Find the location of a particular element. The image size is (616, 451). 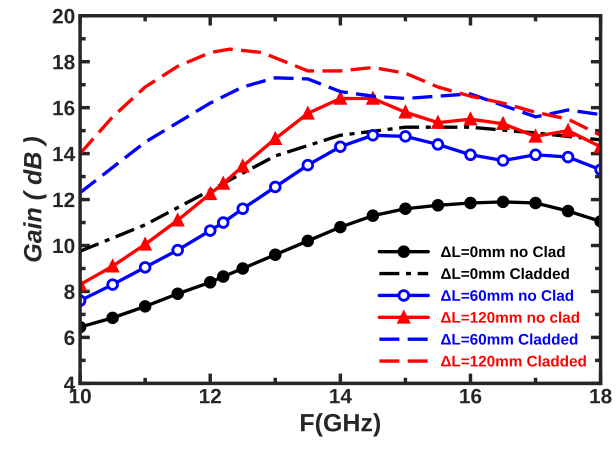

legend-label: ΔL=0mm Cladded is located at coordinates (505, 274).